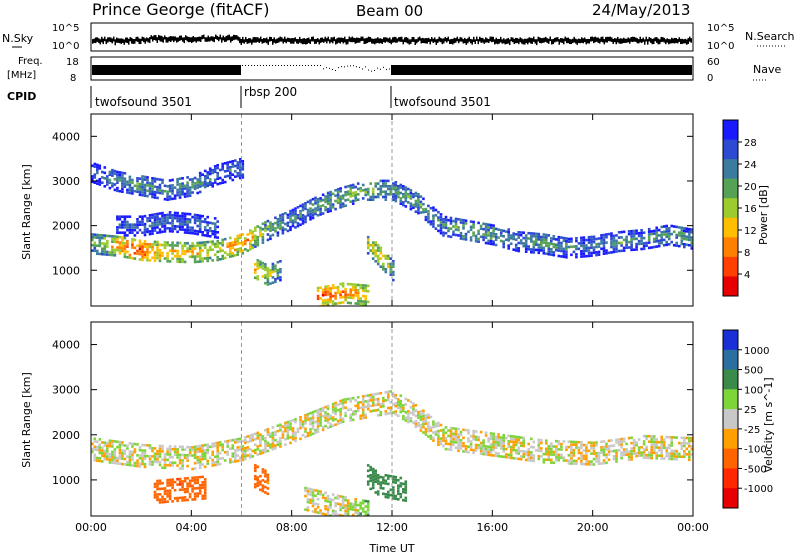  What do you see at coordinates (30, 61) in the screenshot?
I see `freq-label-1: Freq.` at bounding box center [30, 61].